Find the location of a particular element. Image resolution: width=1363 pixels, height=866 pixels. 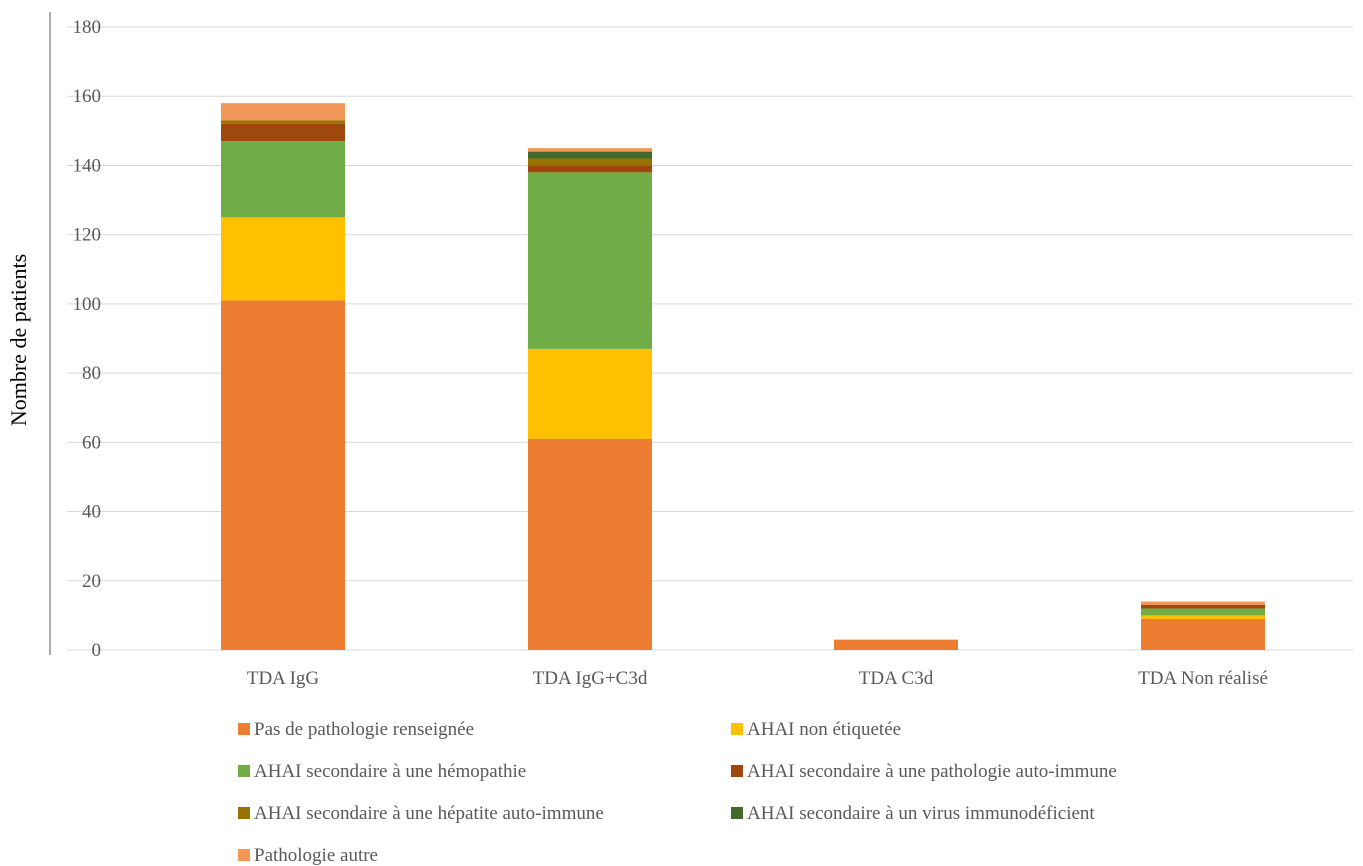

legend-label: AHAI secondaire à une hémopathie is located at coordinates (390, 771).